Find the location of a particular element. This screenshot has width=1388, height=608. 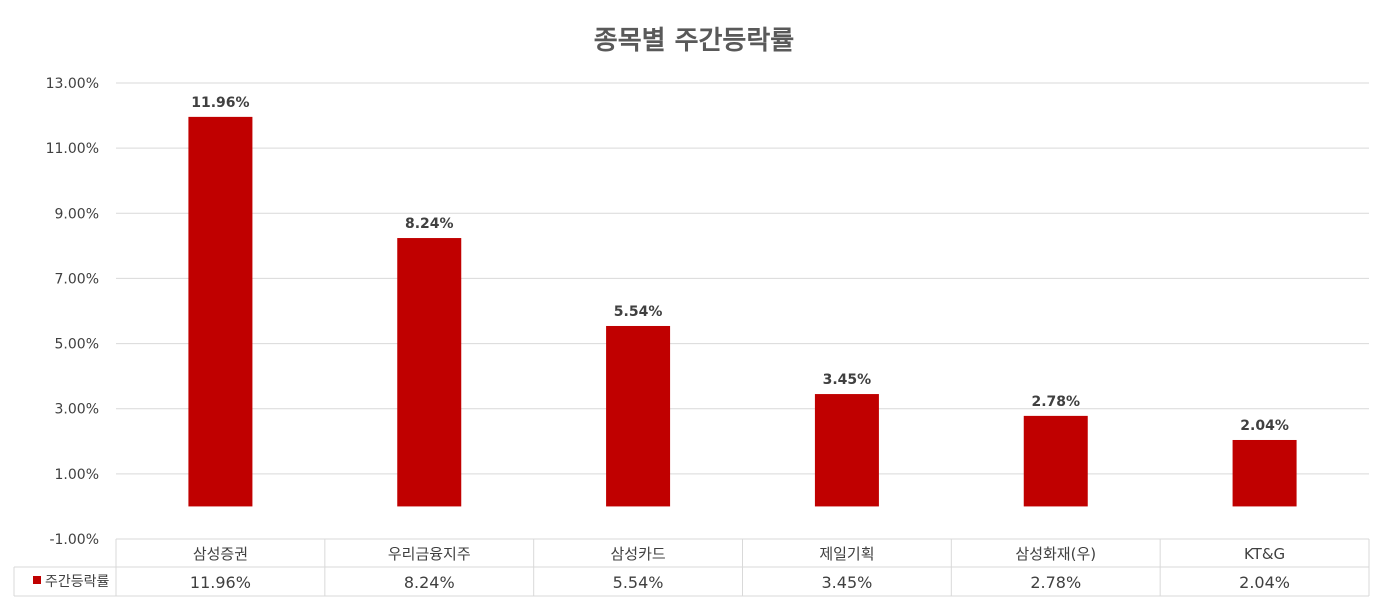

y-tick-label: -1.00% is located at coordinates (74, 540).